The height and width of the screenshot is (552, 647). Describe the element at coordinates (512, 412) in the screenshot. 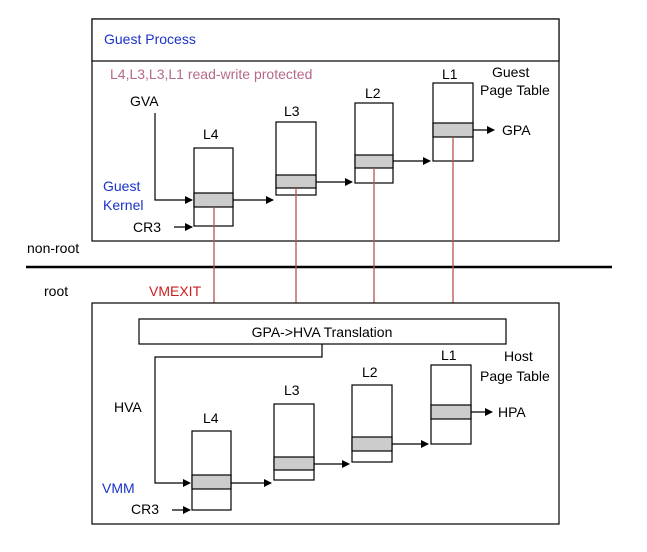

I see `hpa-label: HPA` at that location.